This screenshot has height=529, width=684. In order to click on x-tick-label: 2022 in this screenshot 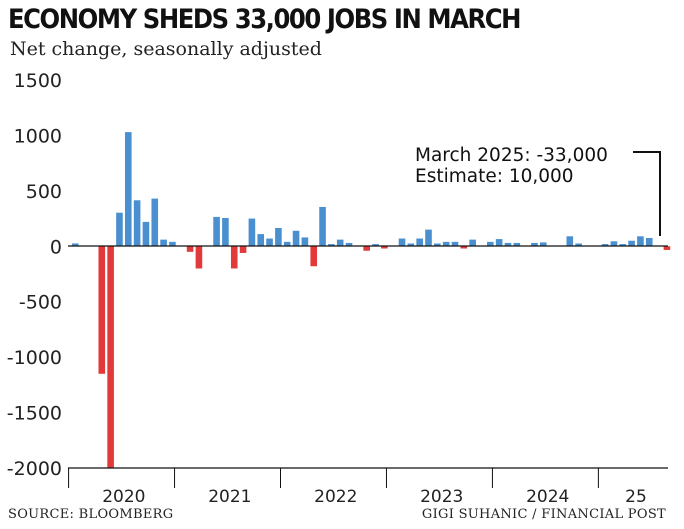, I will do `click(335, 497)`.